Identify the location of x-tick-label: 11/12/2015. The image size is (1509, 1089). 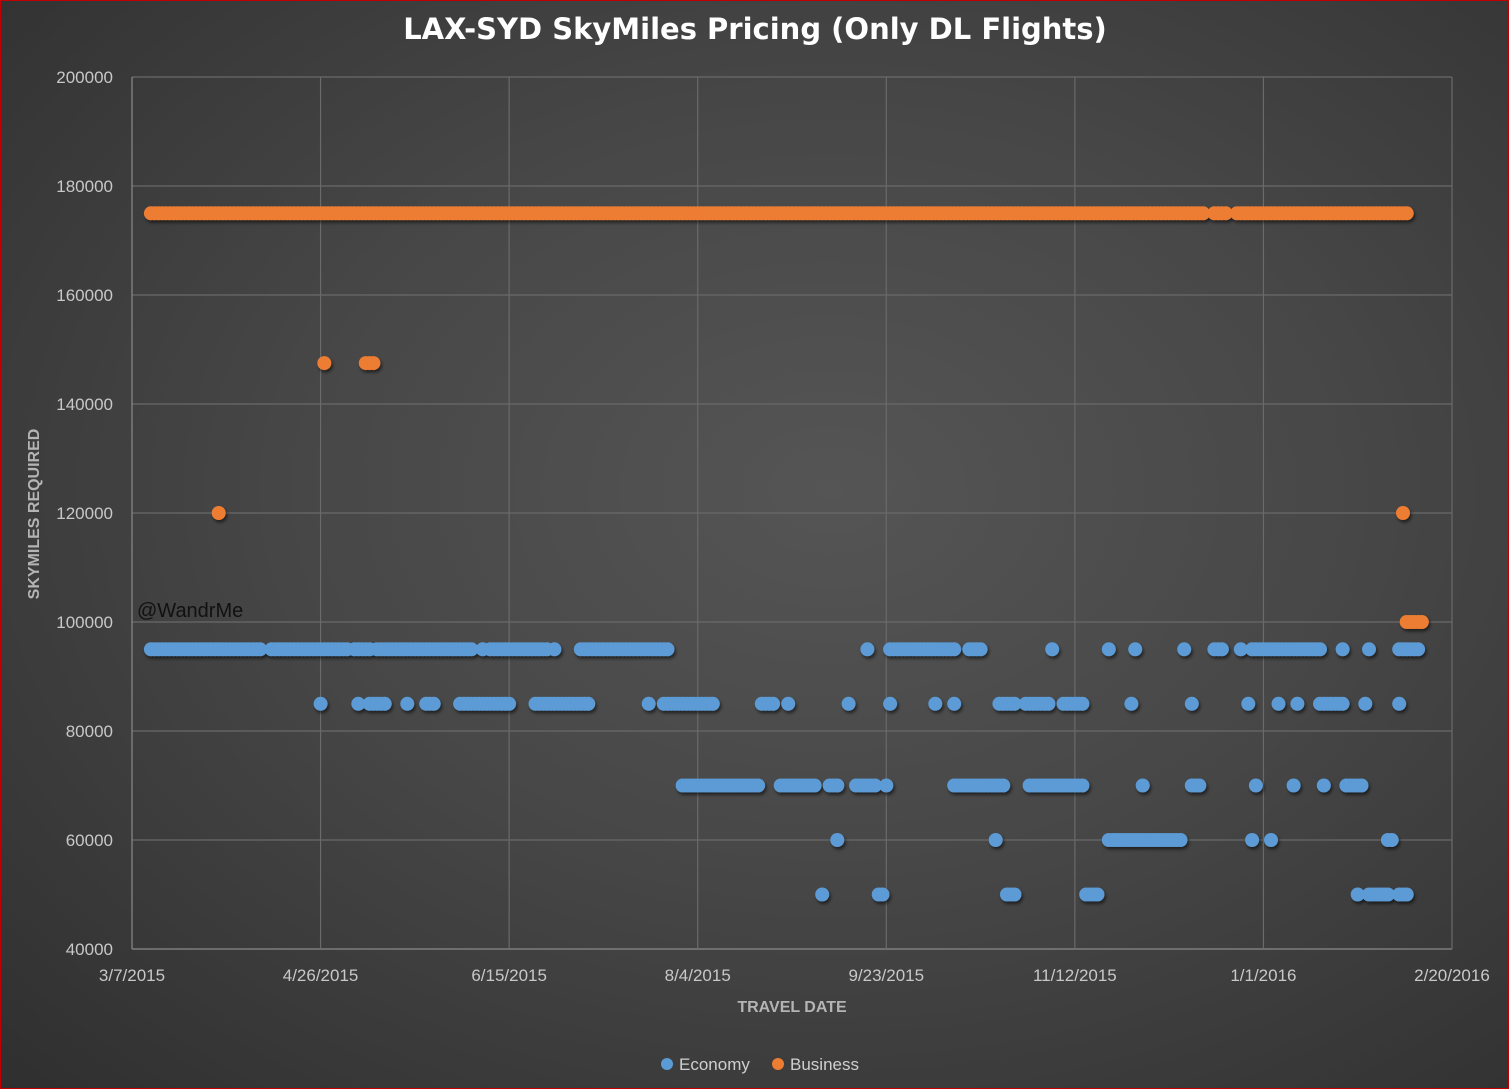
(1075, 975).